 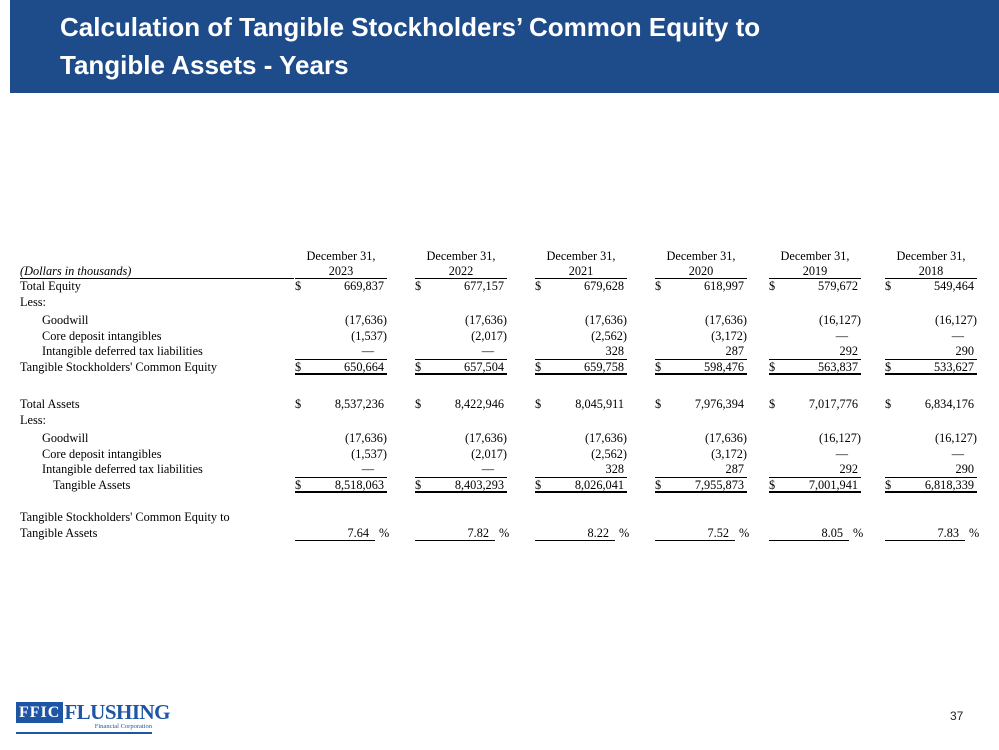 What do you see at coordinates (359, 404) in the screenshot?
I see `cell-value: 8,537,236` at bounding box center [359, 404].